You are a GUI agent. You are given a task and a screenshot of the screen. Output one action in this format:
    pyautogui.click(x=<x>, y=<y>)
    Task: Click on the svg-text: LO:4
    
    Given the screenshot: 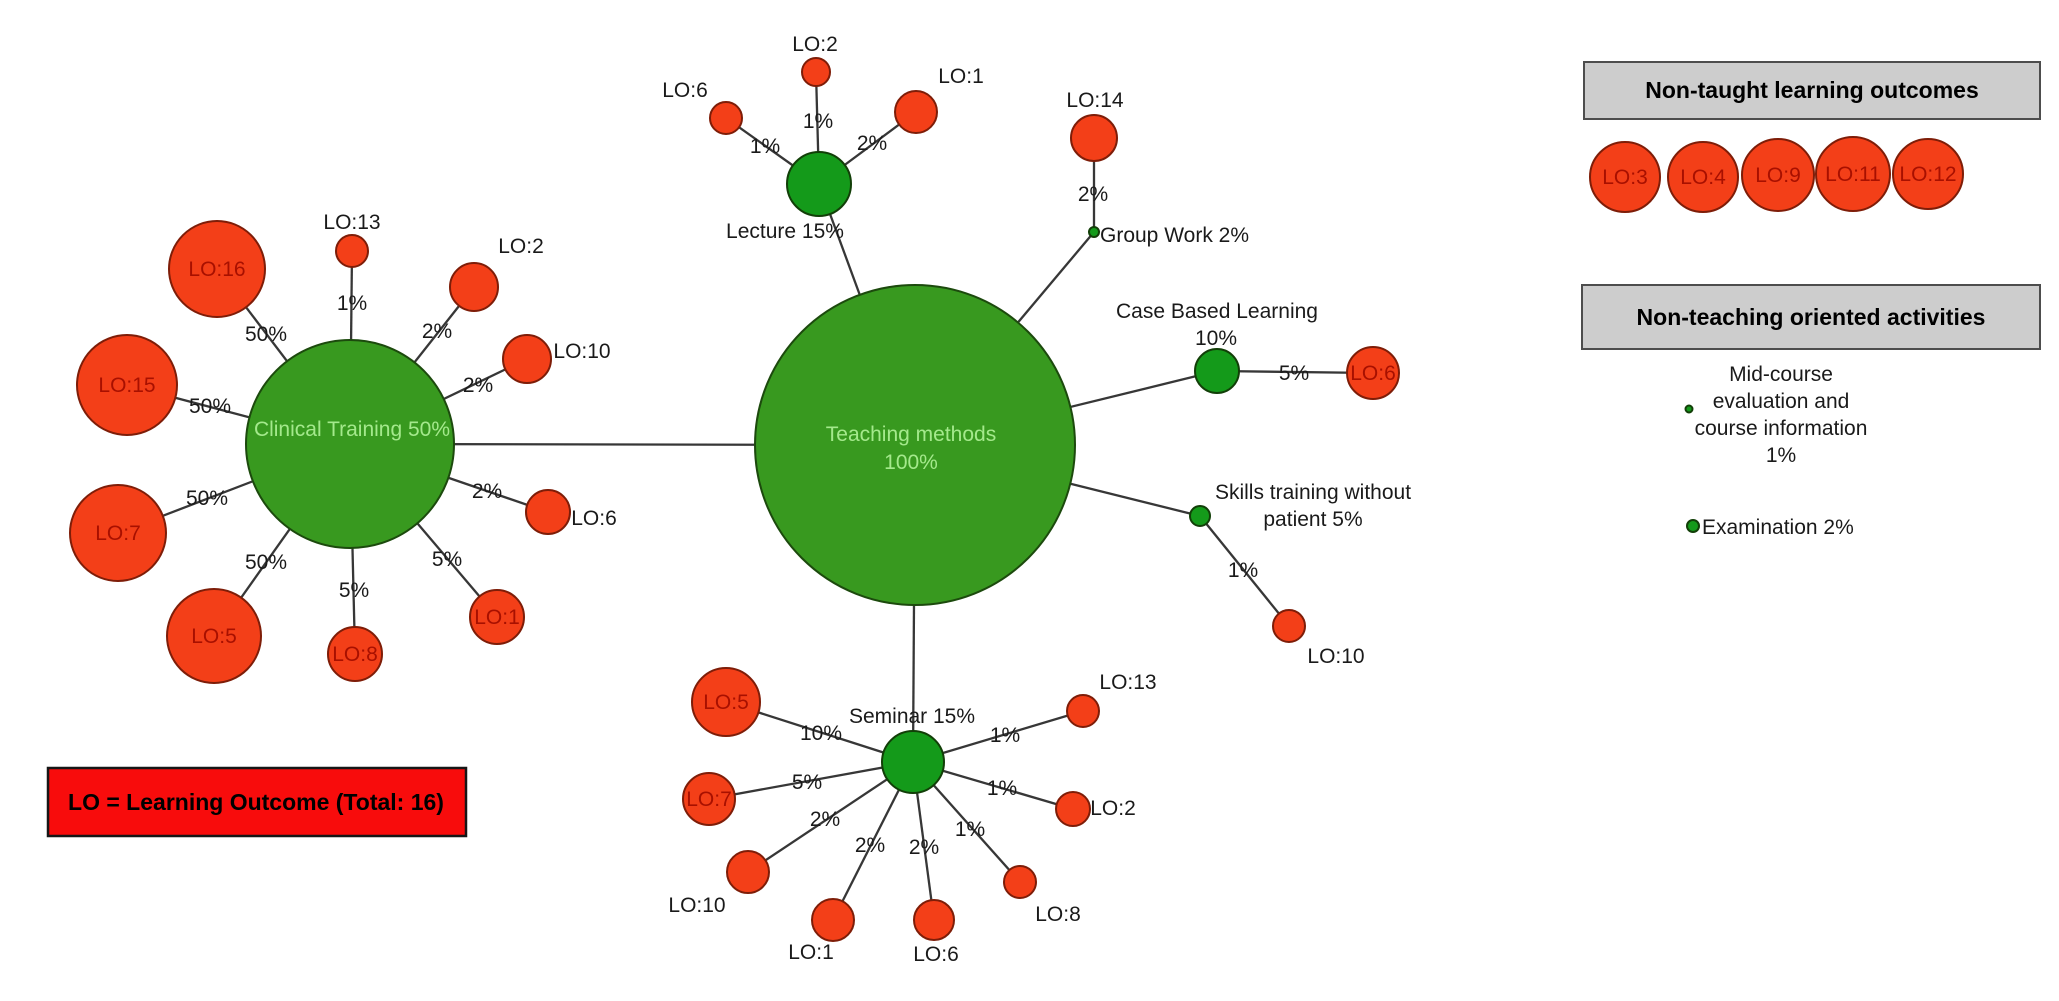 What is the action you would take?
    pyautogui.click(x=1703, y=177)
    